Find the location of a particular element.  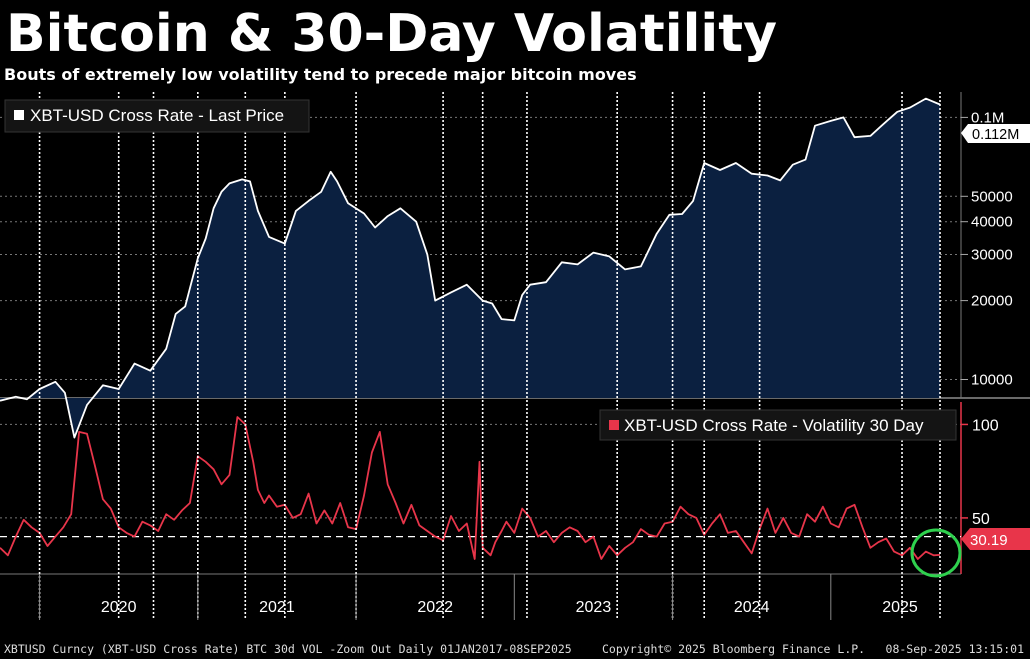

footer-timestamp: 08-Sep-2025 13:15:01 is located at coordinates (954, 649).